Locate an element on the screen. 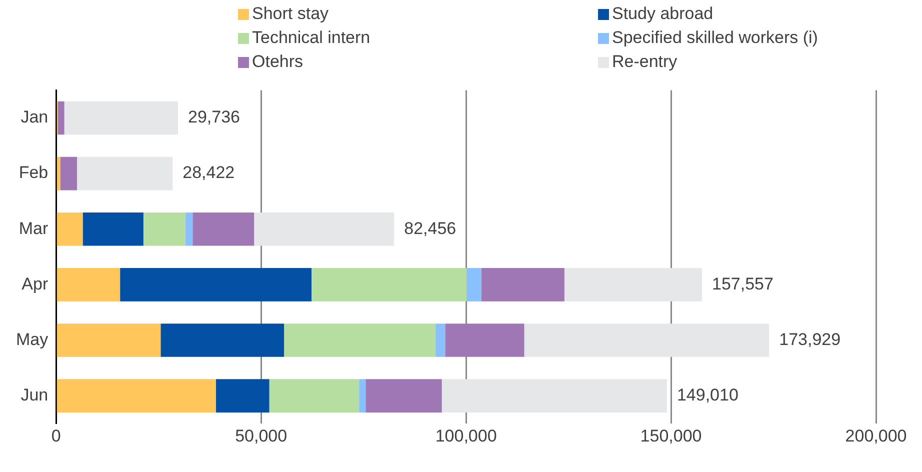 Image resolution: width=922 pixels, height=472 pixels. x-tick-label: 150,000 is located at coordinates (671, 436).